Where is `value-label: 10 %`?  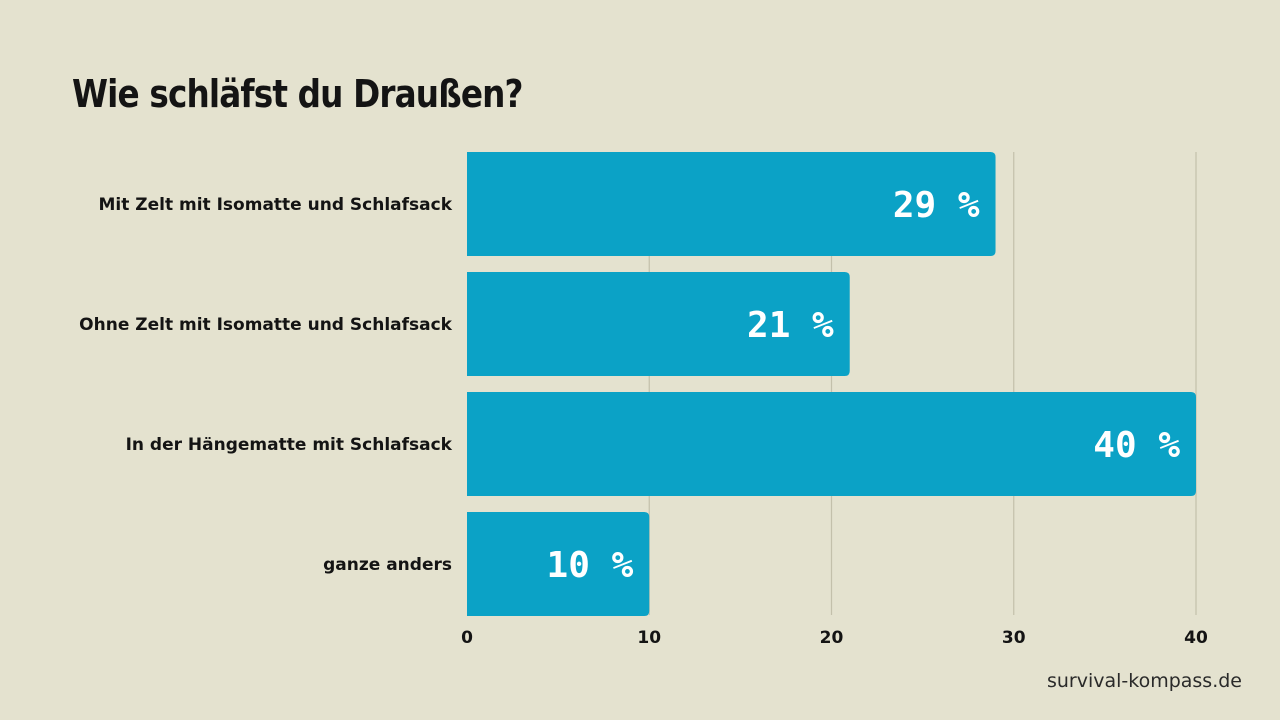 value-label: 10 % is located at coordinates (590, 565).